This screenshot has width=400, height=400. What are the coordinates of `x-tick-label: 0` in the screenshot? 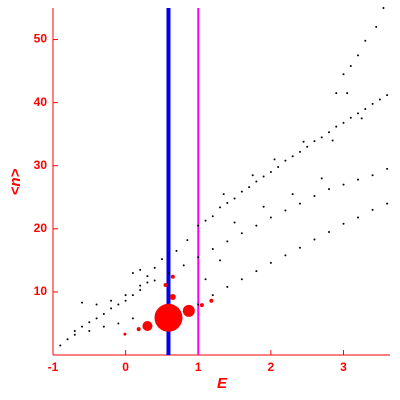 It's located at (125, 367).